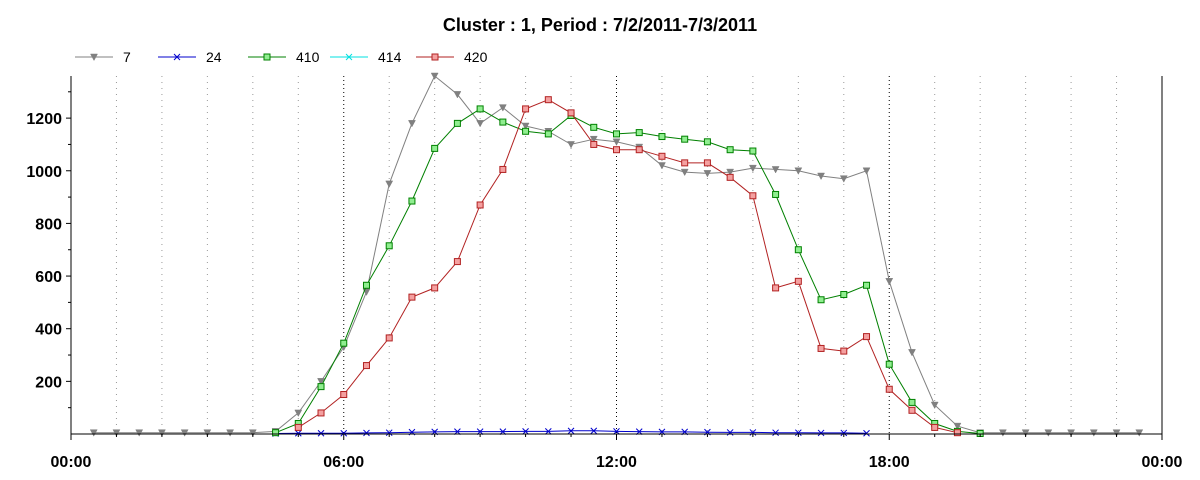 This screenshot has height=480, width=1200. Describe the element at coordinates (190, 57) in the screenshot. I see `legend-item-24: 24` at that location.